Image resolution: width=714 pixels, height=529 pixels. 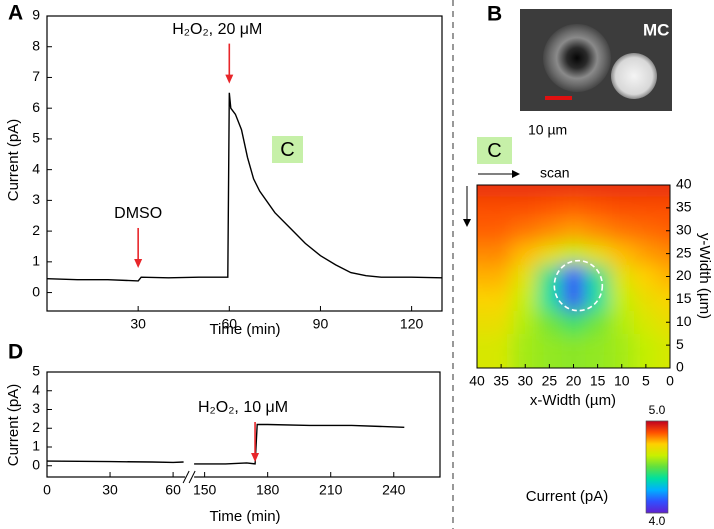 I want to click on outline, so click(x=578, y=285).